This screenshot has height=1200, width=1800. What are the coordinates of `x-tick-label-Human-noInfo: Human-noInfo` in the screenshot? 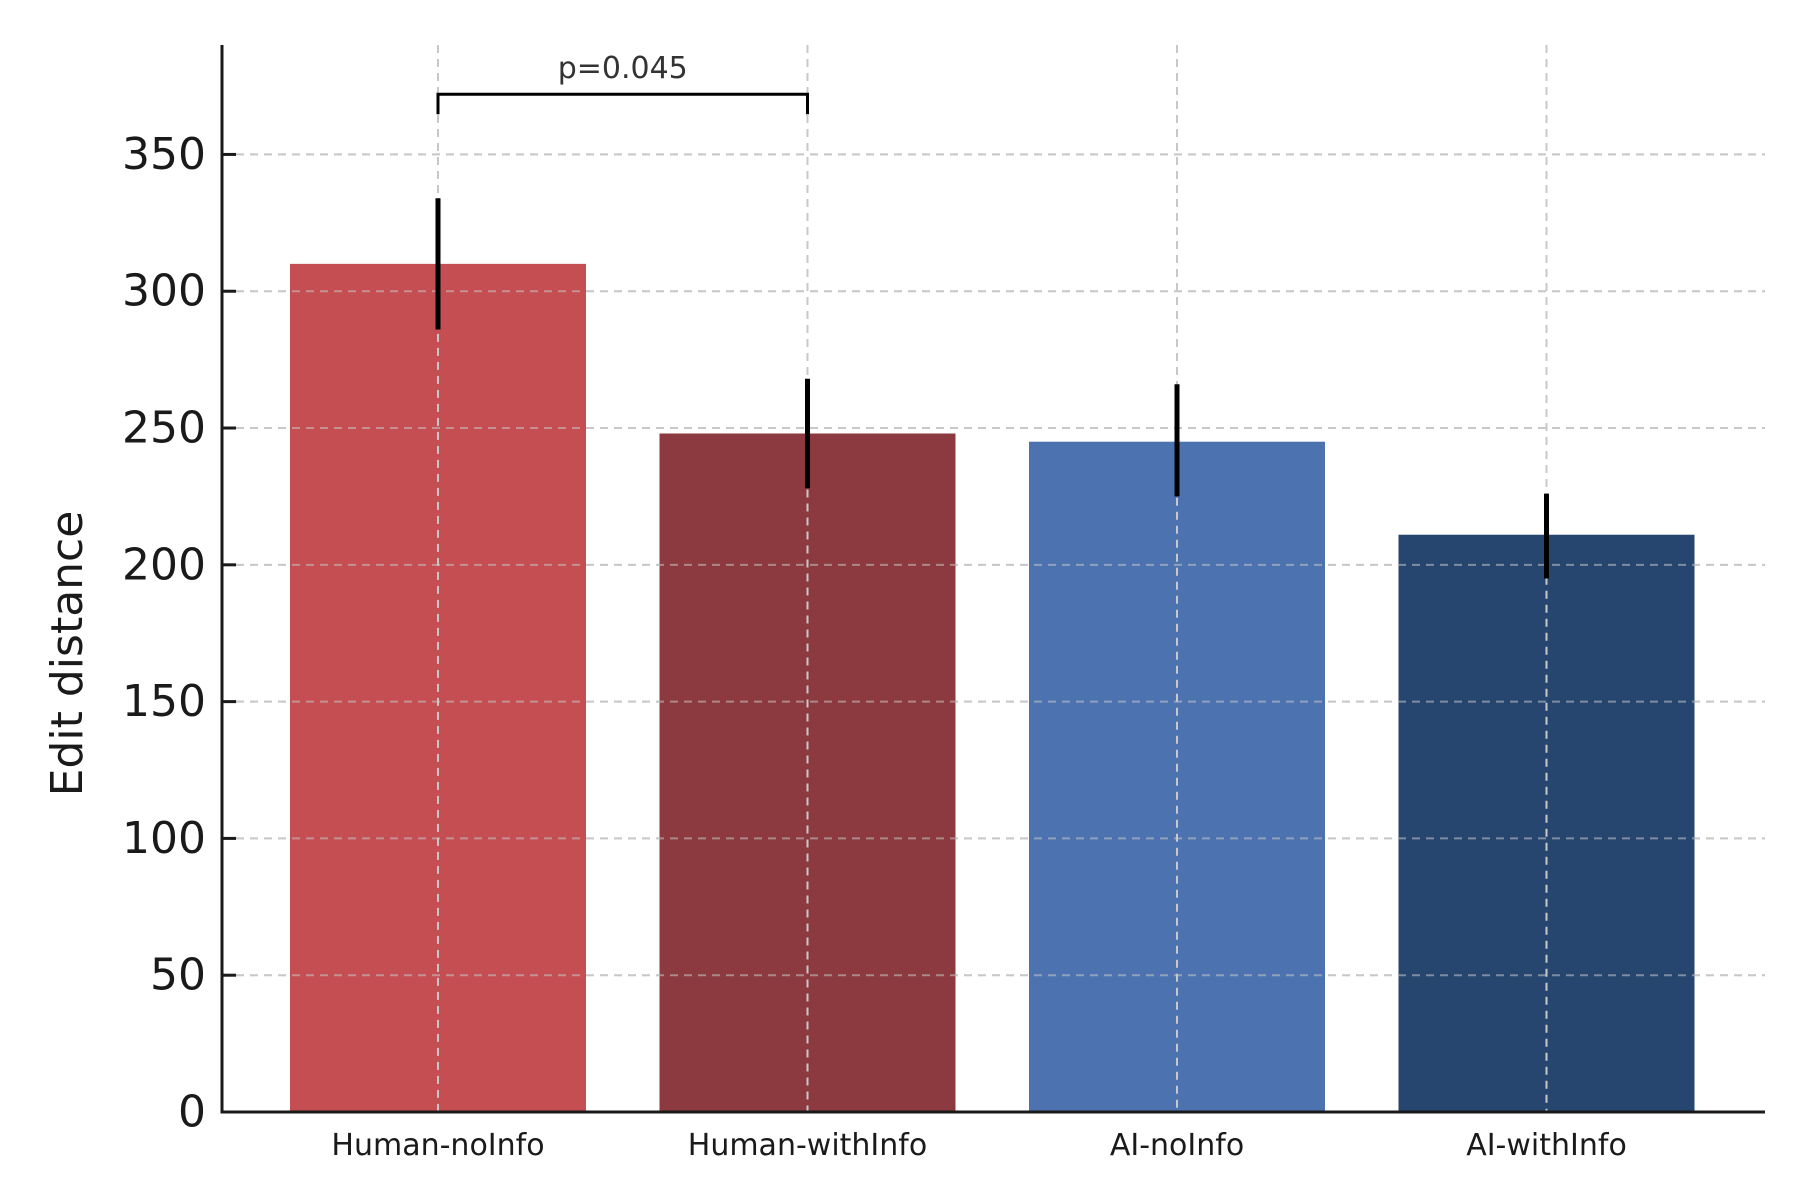 It's located at (437, 1145).